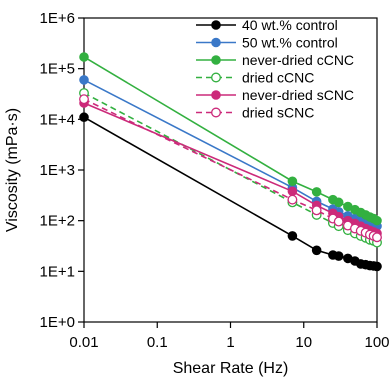 Image resolution: width=392 pixels, height=381 pixels. I want to click on y-tick-label: 1E+0, so click(57, 322).